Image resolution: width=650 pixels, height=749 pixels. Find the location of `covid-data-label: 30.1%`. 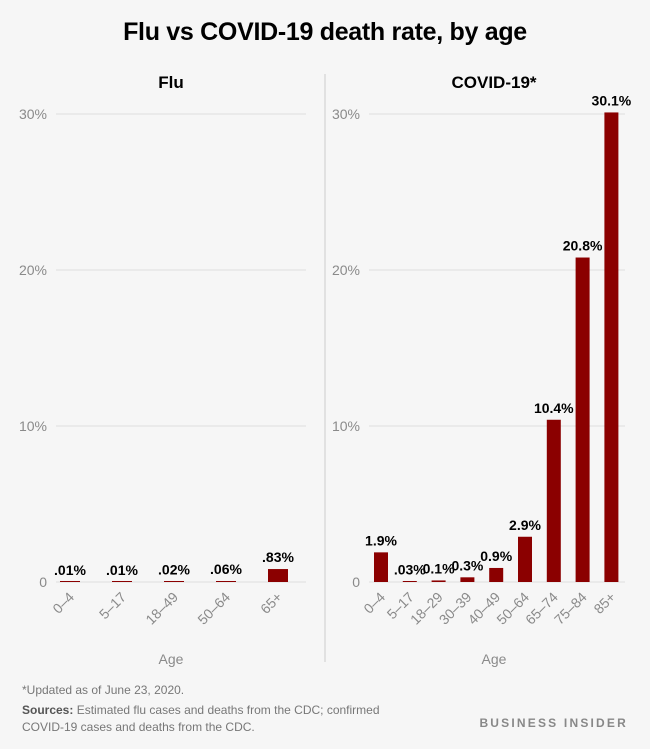

covid-data-label: 30.1% is located at coordinates (612, 100).